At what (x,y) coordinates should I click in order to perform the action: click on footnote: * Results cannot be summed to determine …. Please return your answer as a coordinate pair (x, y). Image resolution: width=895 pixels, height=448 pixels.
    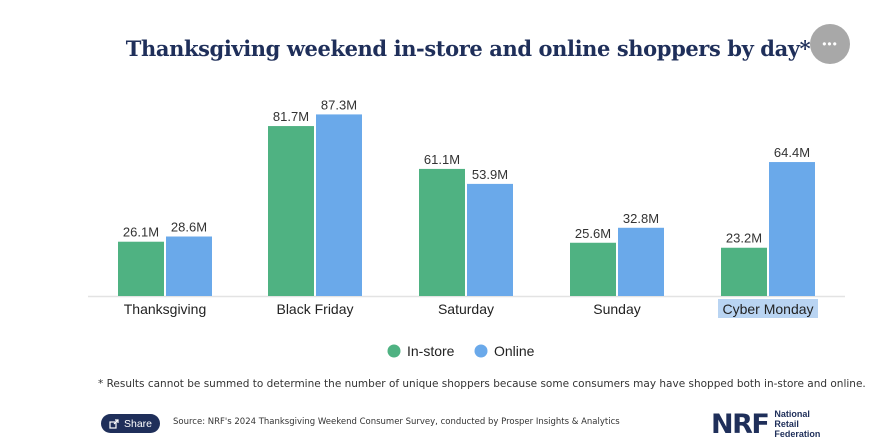
    Looking at the image, I should click on (482, 384).